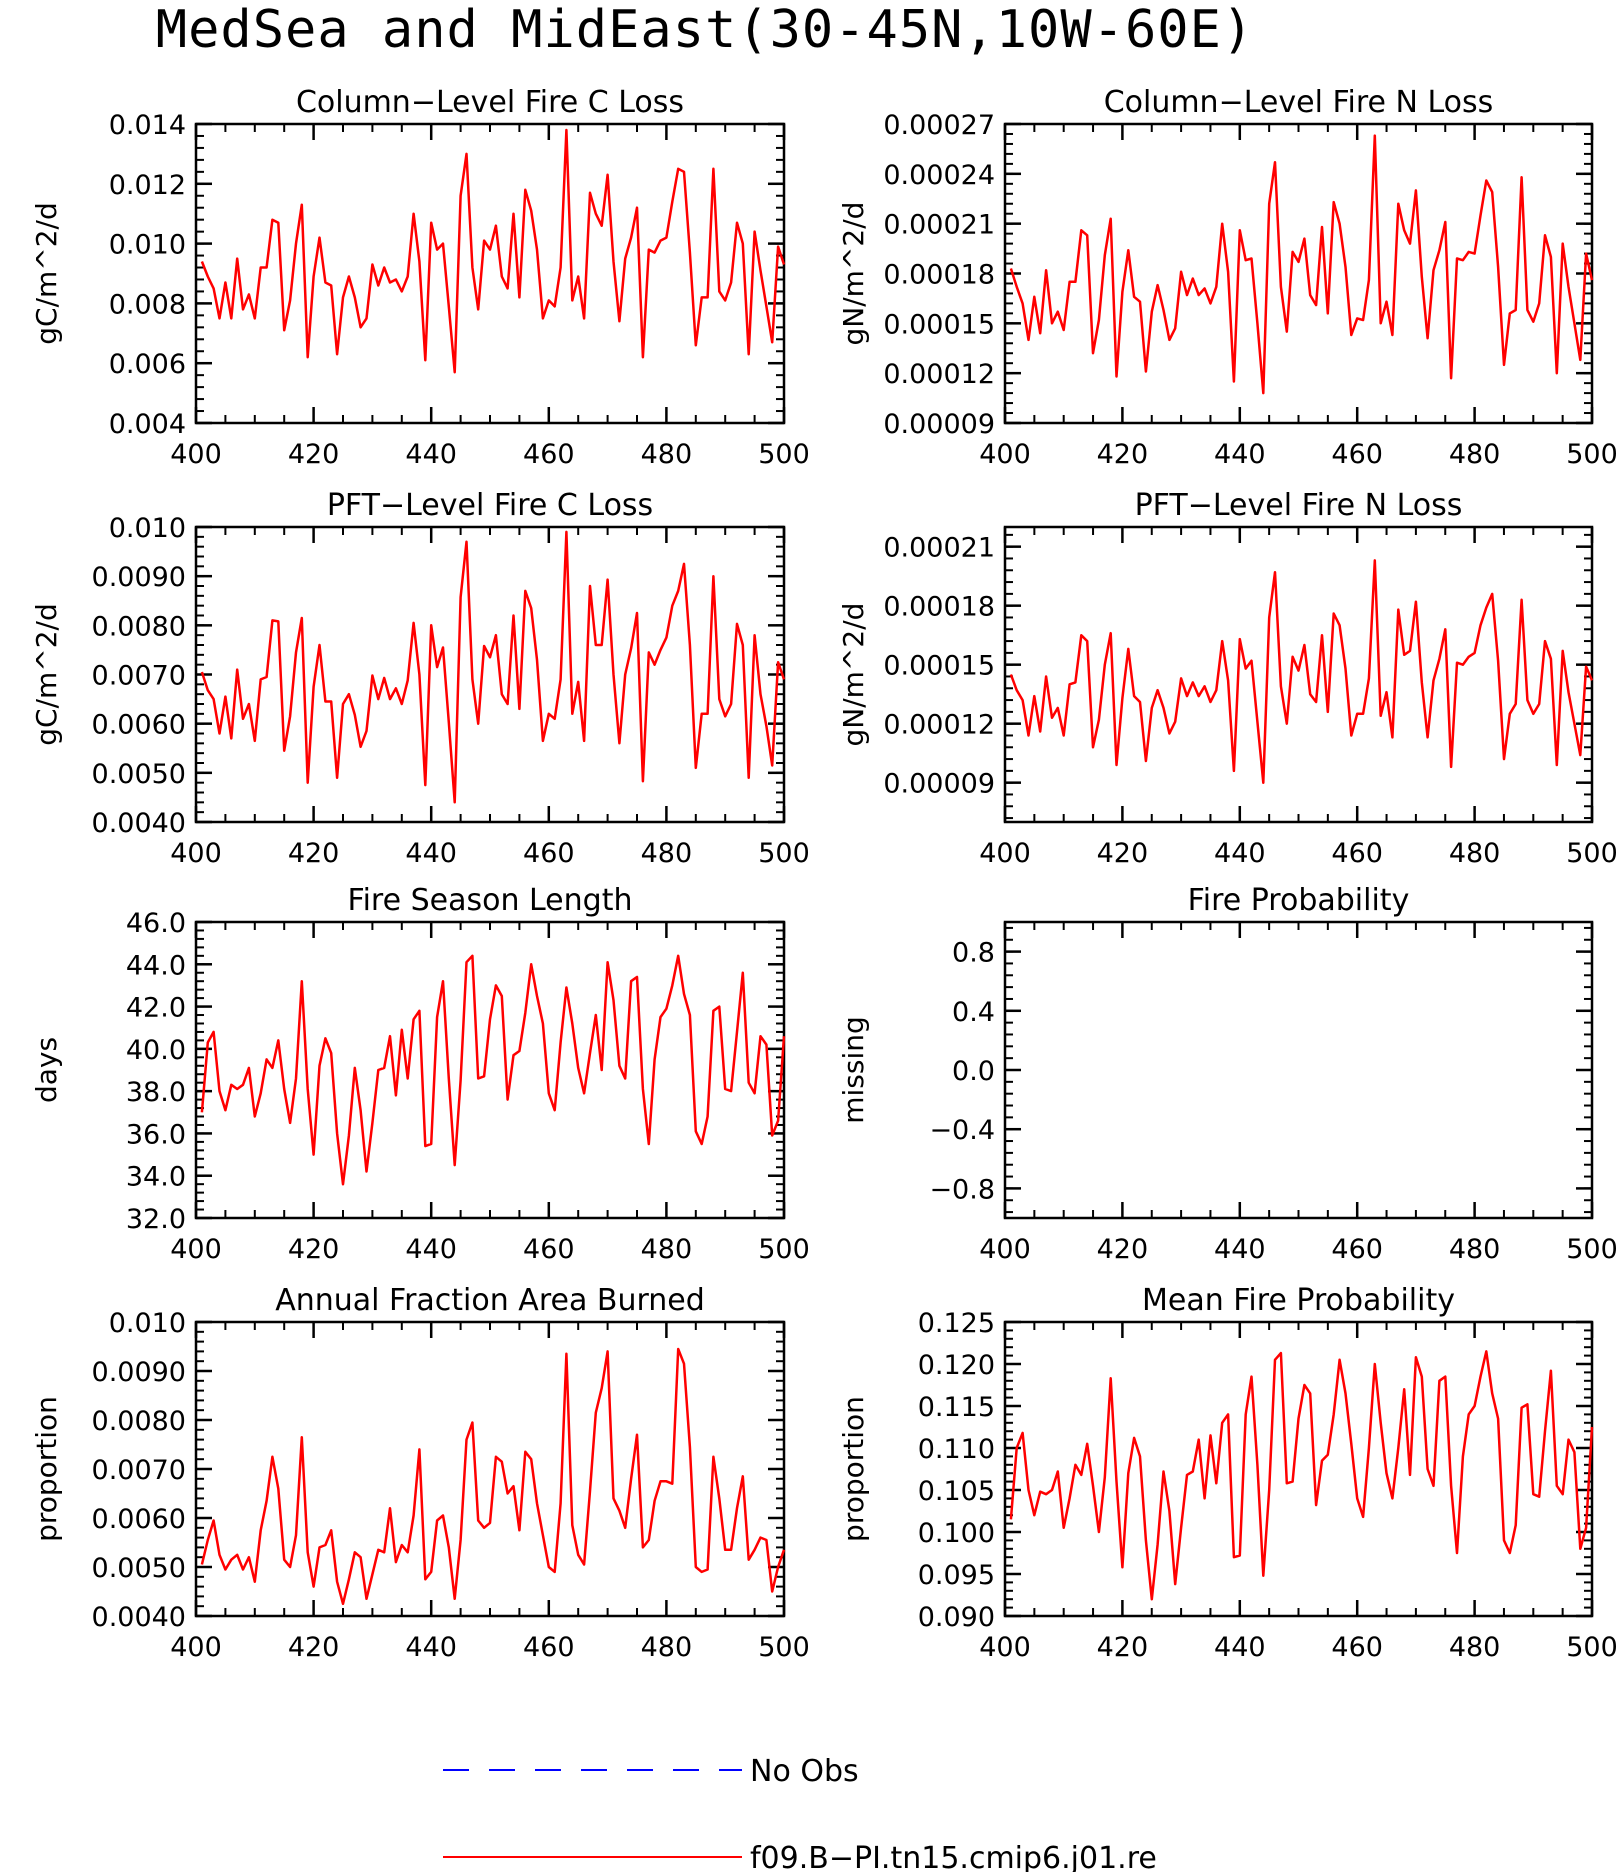  Describe the element at coordinates (1299, 505) in the screenshot. I see `panel-title: PFT−Level Fire N Loss` at that location.